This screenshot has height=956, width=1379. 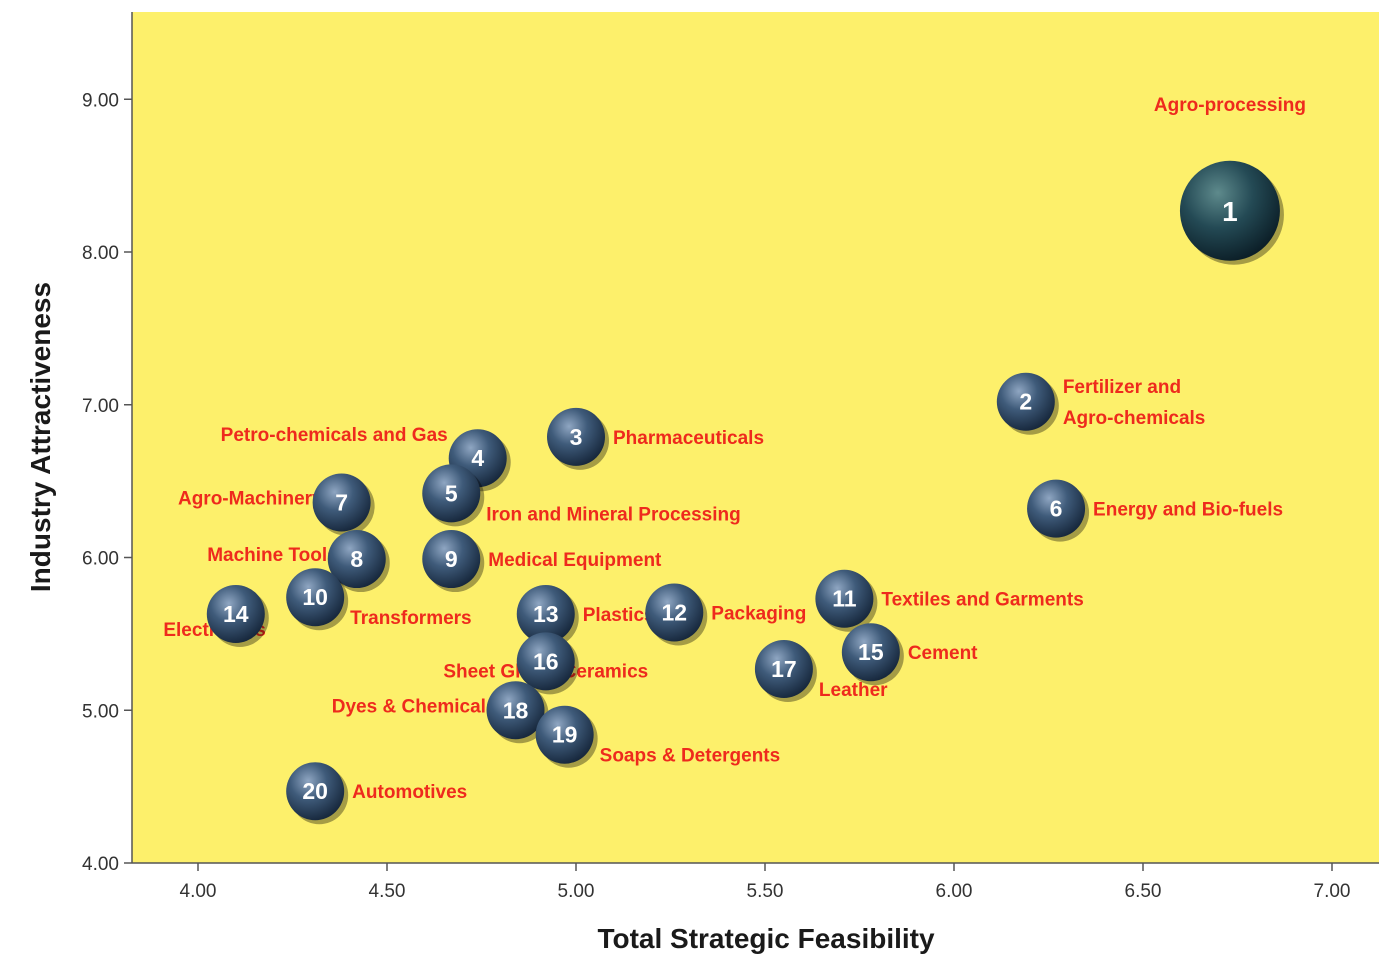 I want to click on bubble-number: 16, so click(x=546, y=661).